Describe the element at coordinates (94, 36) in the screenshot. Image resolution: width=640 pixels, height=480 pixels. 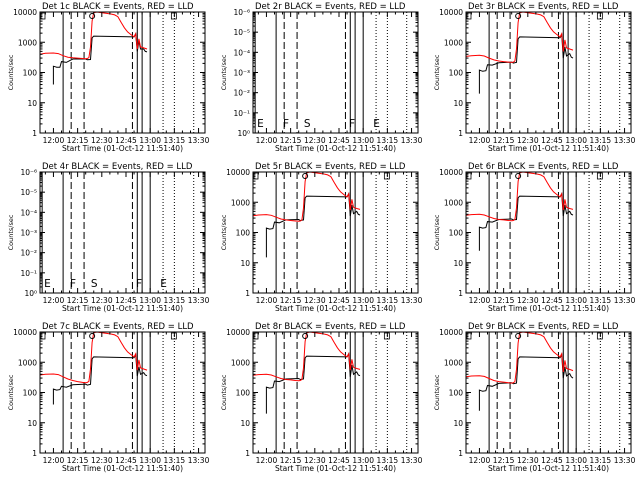
I see `series-lld` at that location.